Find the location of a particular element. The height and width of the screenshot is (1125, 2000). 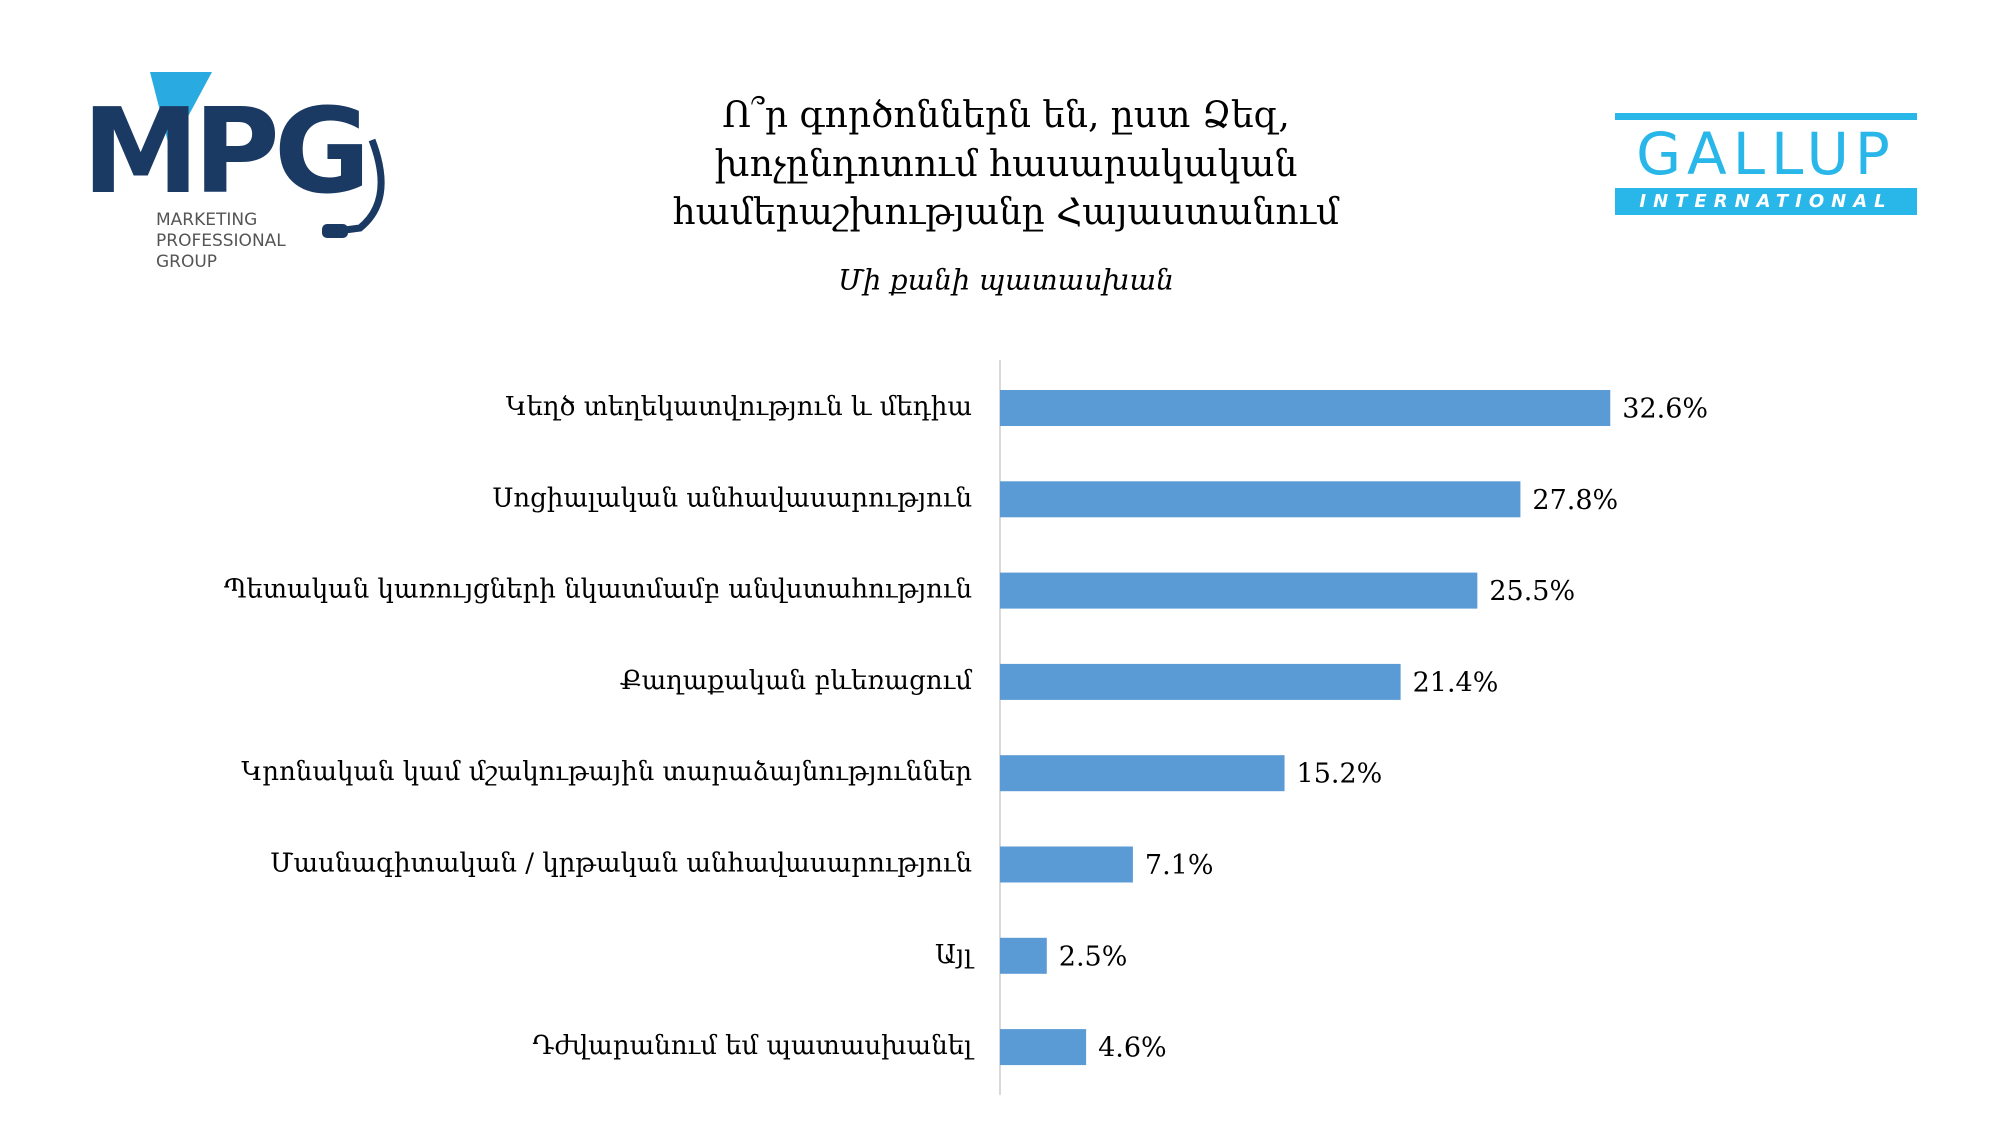

category-label: Դժվարանում եմ պատասխանել is located at coordinates (753, 1046).